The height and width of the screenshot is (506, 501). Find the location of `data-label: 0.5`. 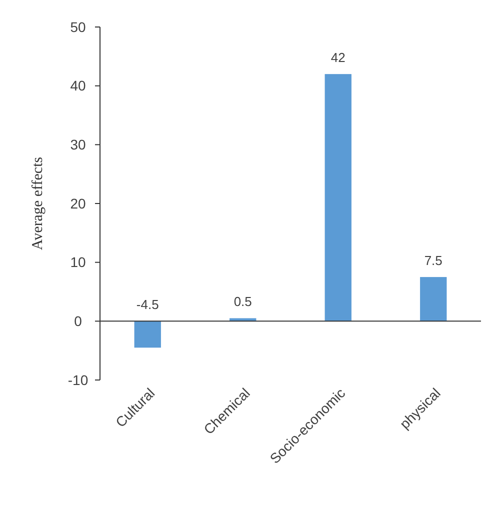

data-label: 0.5 is located at coordinates (243, 302).